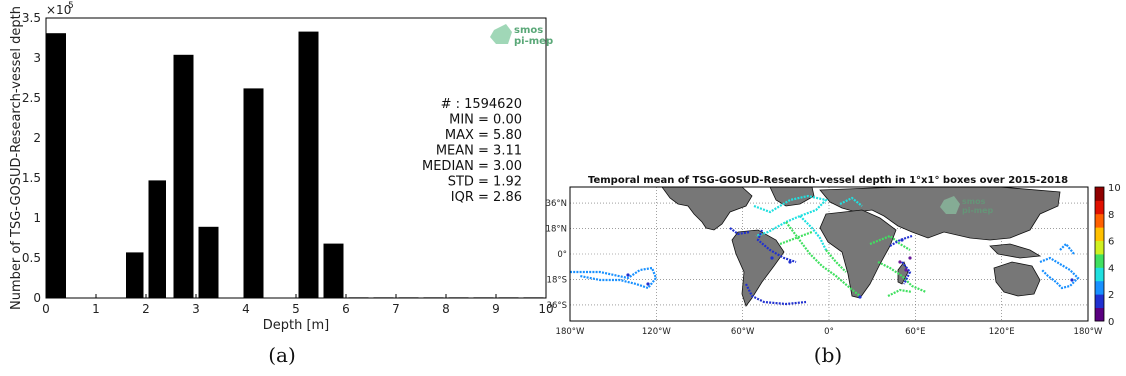 The width and height of the screenshot is (1126, 376). What do you see at coordinates (37, 58) in the screenshot?
I see `y-tick-label: 3` at bounding box center [37, 58].